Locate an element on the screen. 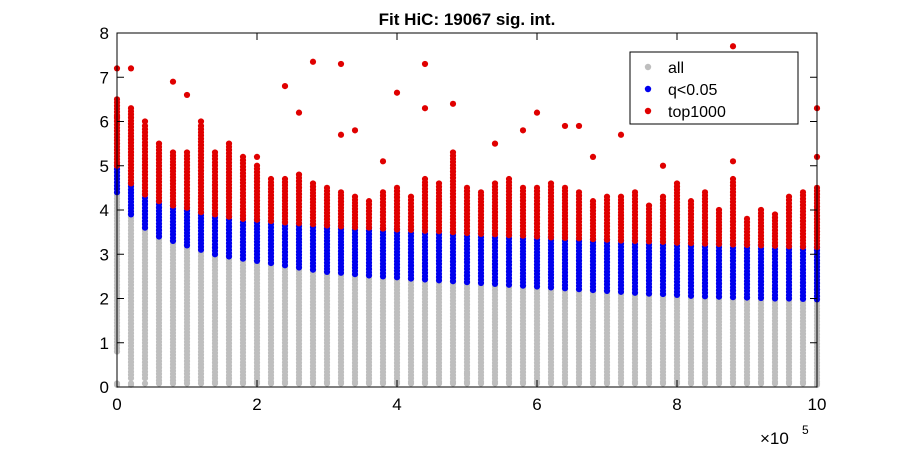  y-tick-label: 0 is located at coordinates (104, 387).